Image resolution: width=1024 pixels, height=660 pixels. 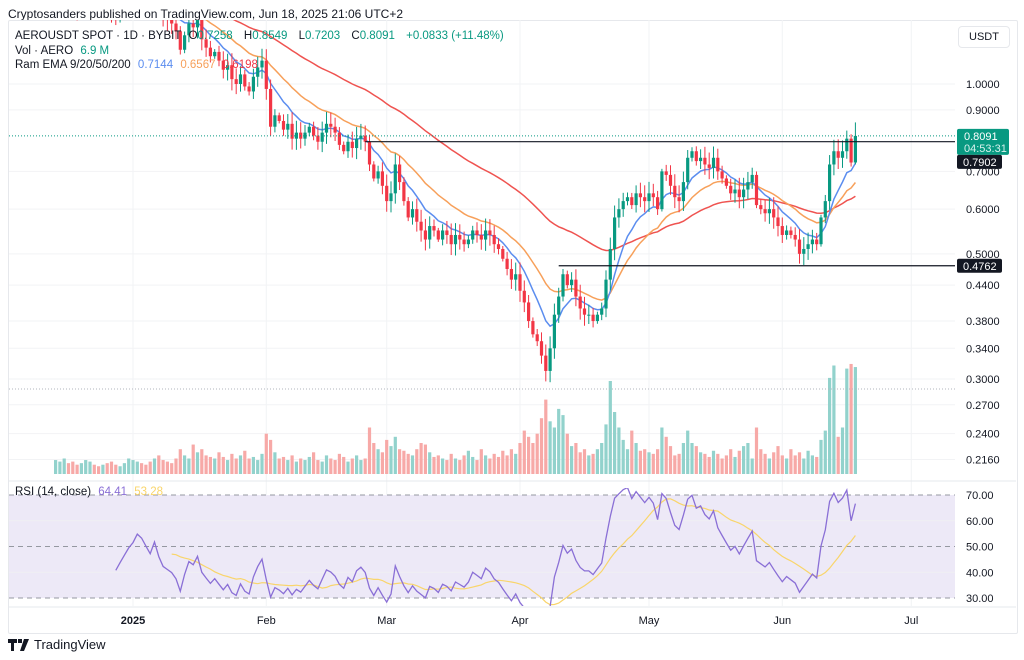 I want to click on price-tick-label: 0.9000, so click(x=983, y=111).